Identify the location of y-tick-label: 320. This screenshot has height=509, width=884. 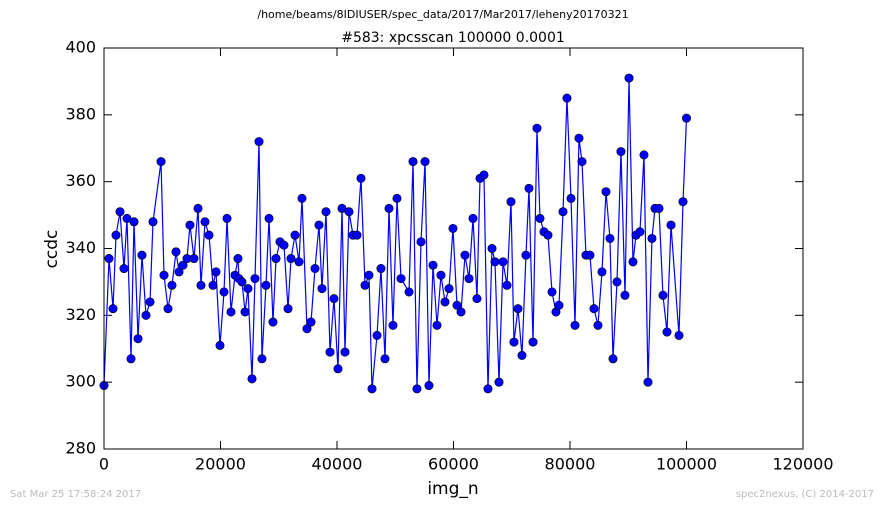
(80, 314).